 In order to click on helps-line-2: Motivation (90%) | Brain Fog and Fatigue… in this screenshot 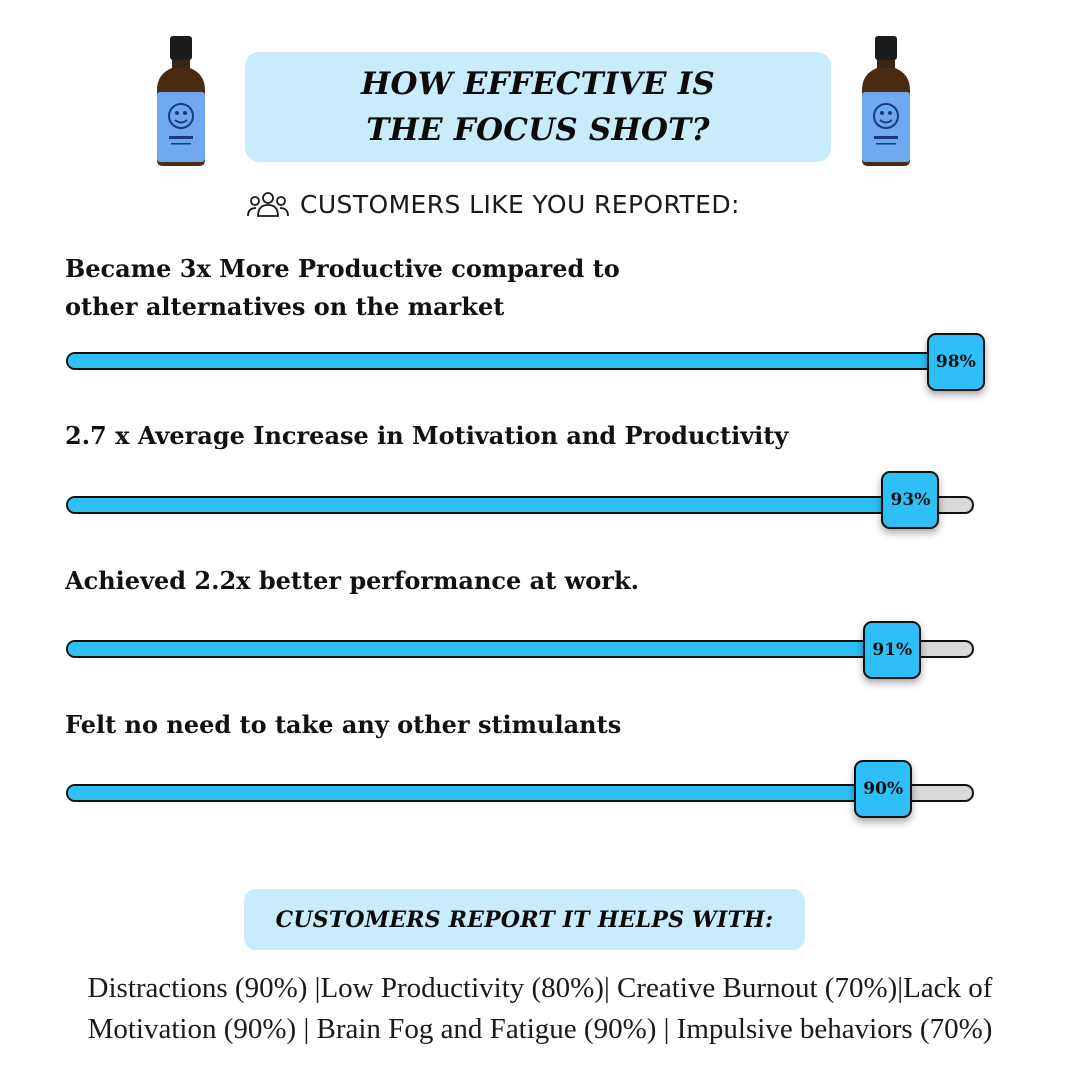, I will do `click(540, 1029)`.